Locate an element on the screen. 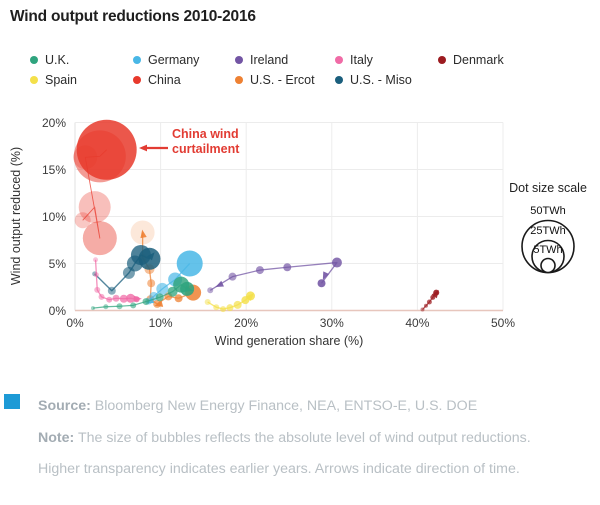 Image resolution: width=600 pixels, height=505 pixels. dot-size-scale-label-5twh: 5TWh is located at coordinates (548, 250).